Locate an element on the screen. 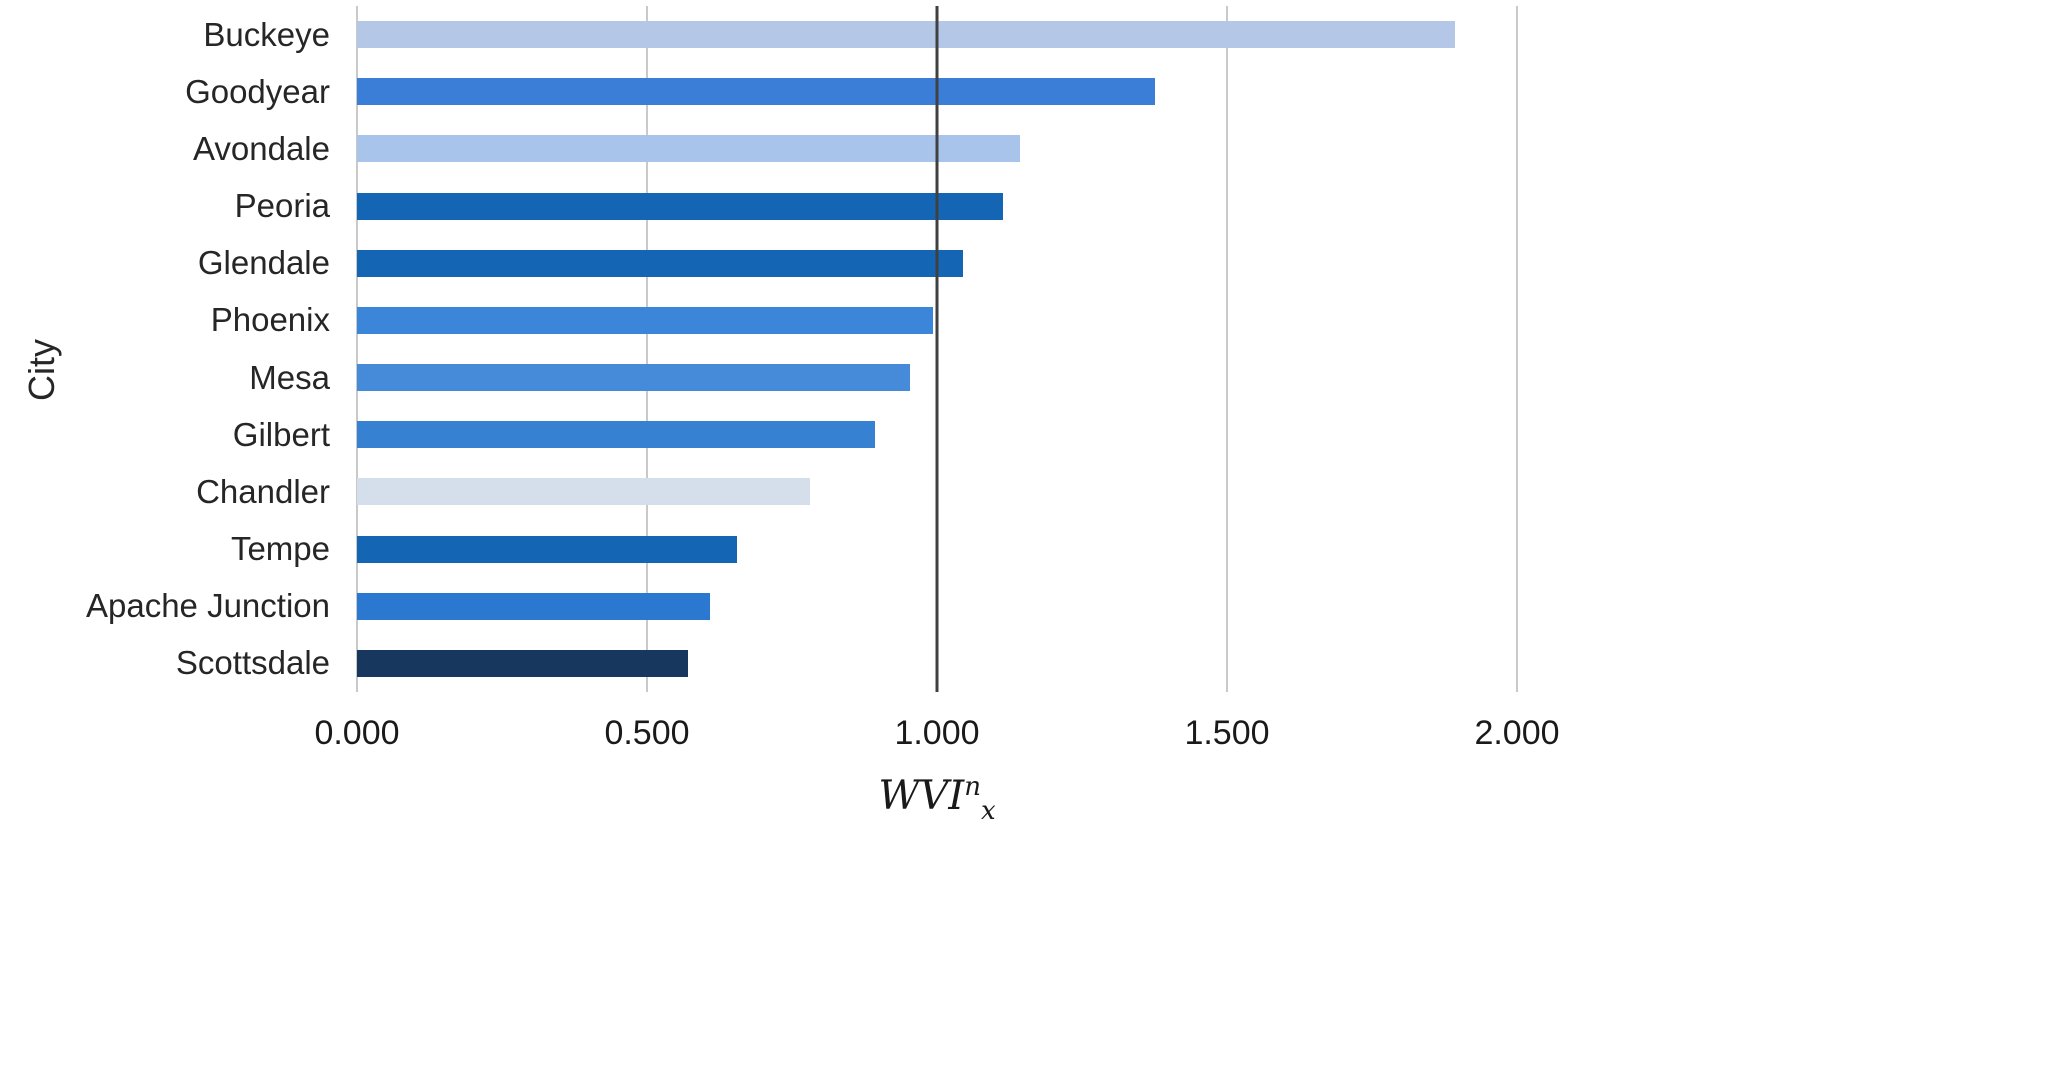  x-axis-title: WVInx is located at coordinates (937, 799).